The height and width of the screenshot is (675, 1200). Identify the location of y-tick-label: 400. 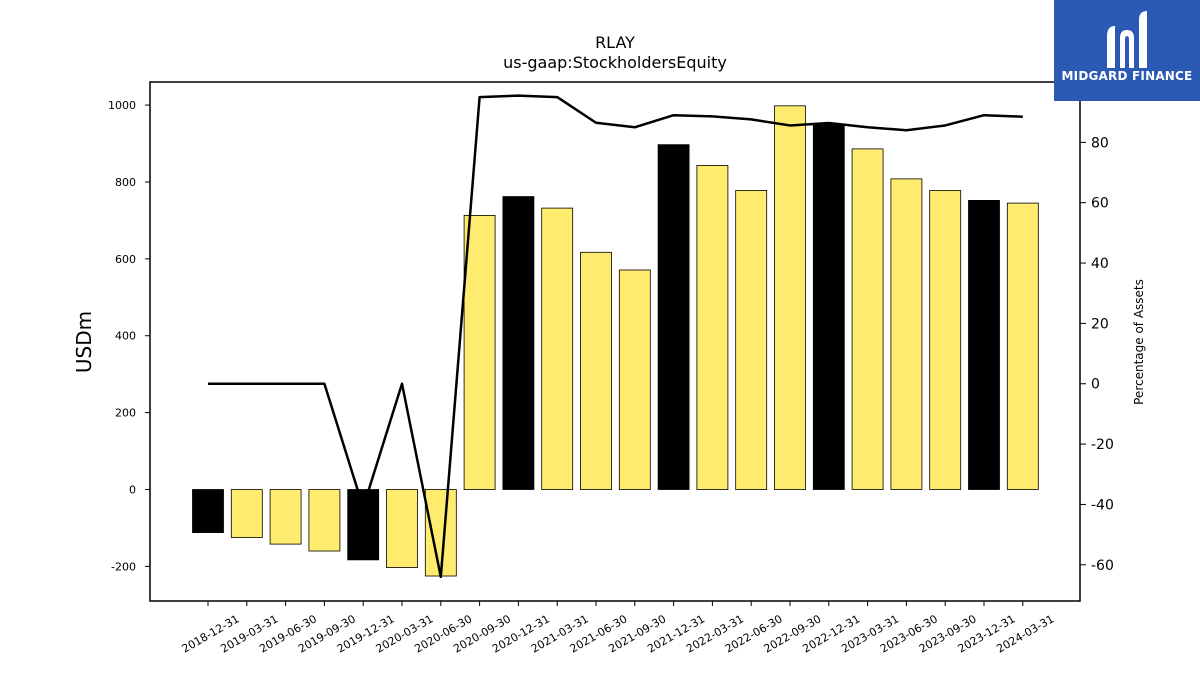
(125, 336).